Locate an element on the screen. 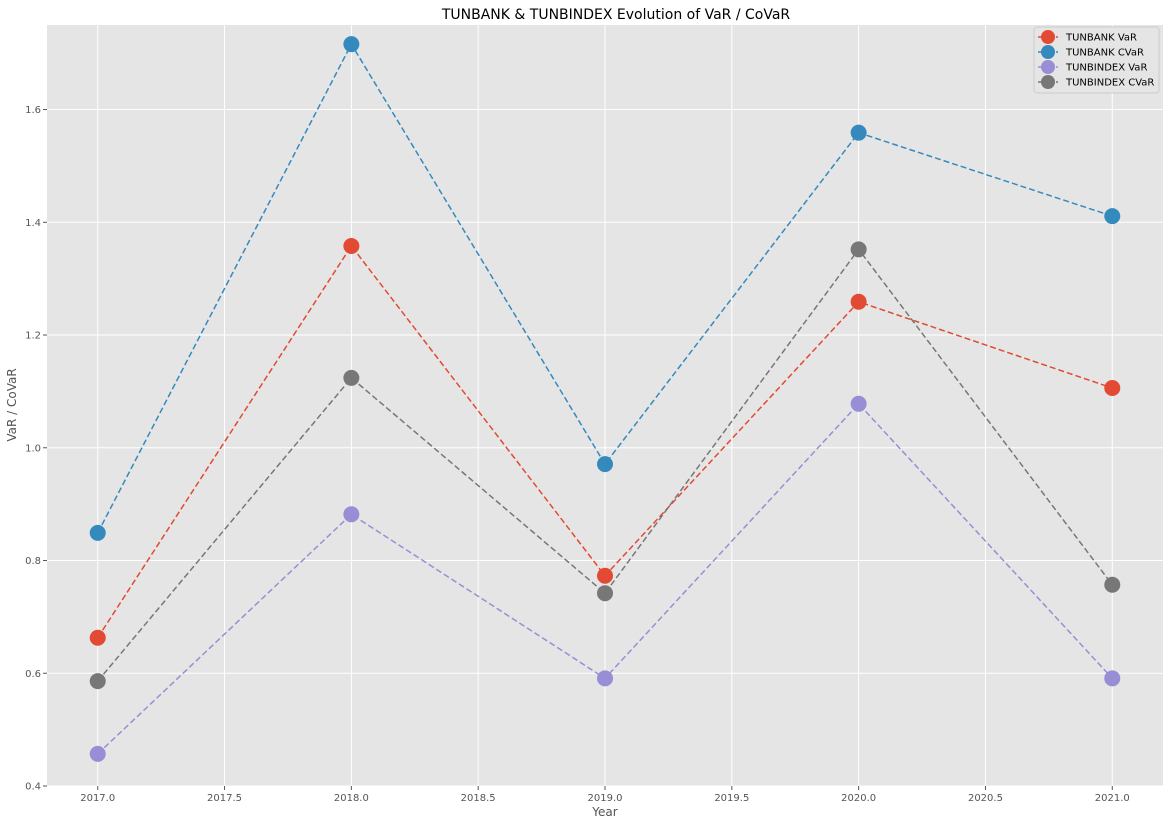 The image size is (1170, 826). legend-box is located at coordinates (1096, 60).